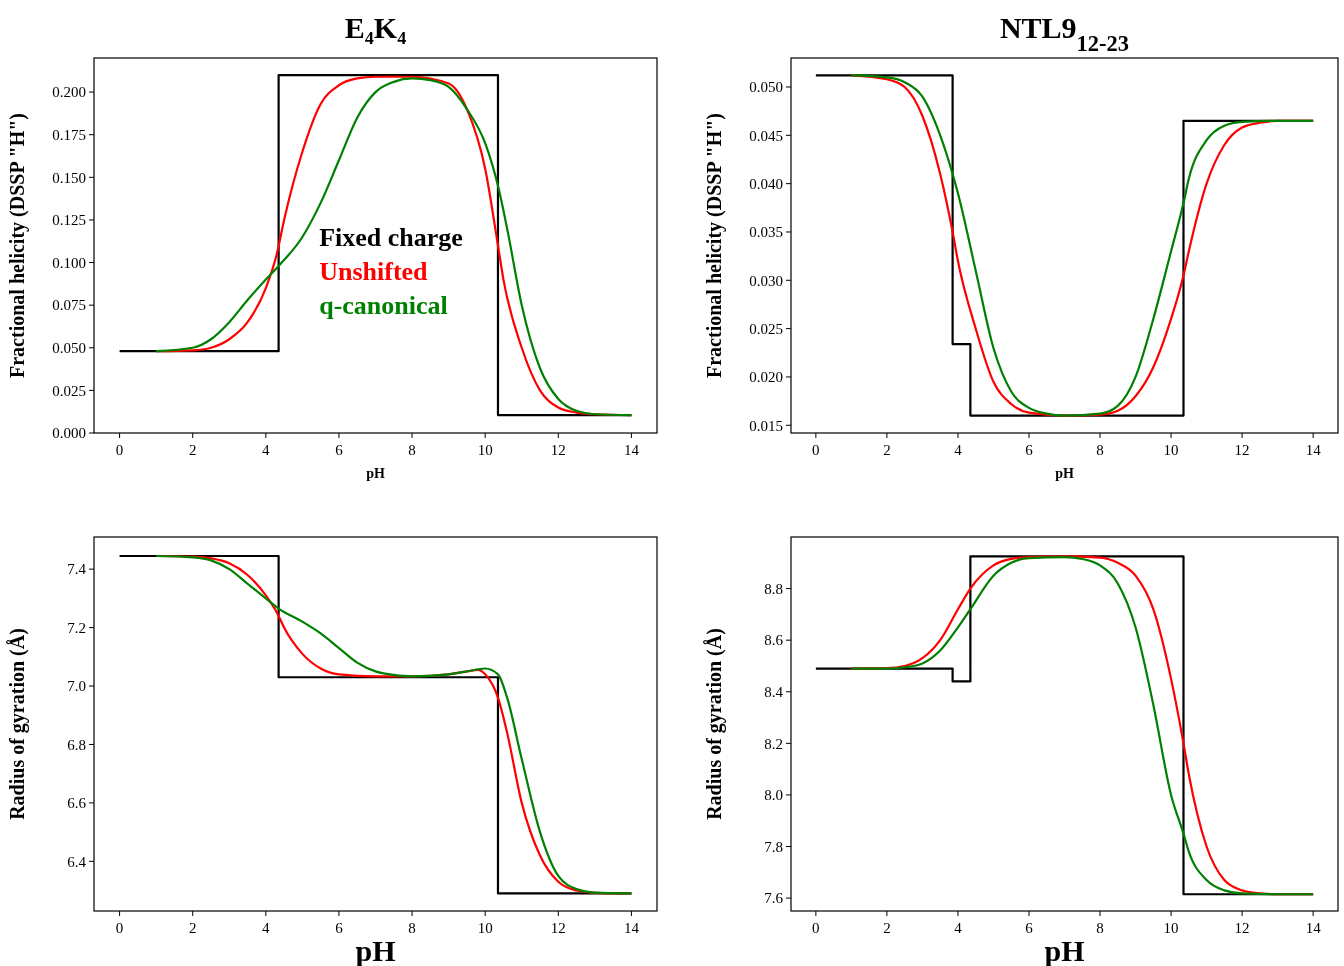 This screenshot has height=966, width=1344. I want to click on y-tick-label: 0.030, so click(766, 280).